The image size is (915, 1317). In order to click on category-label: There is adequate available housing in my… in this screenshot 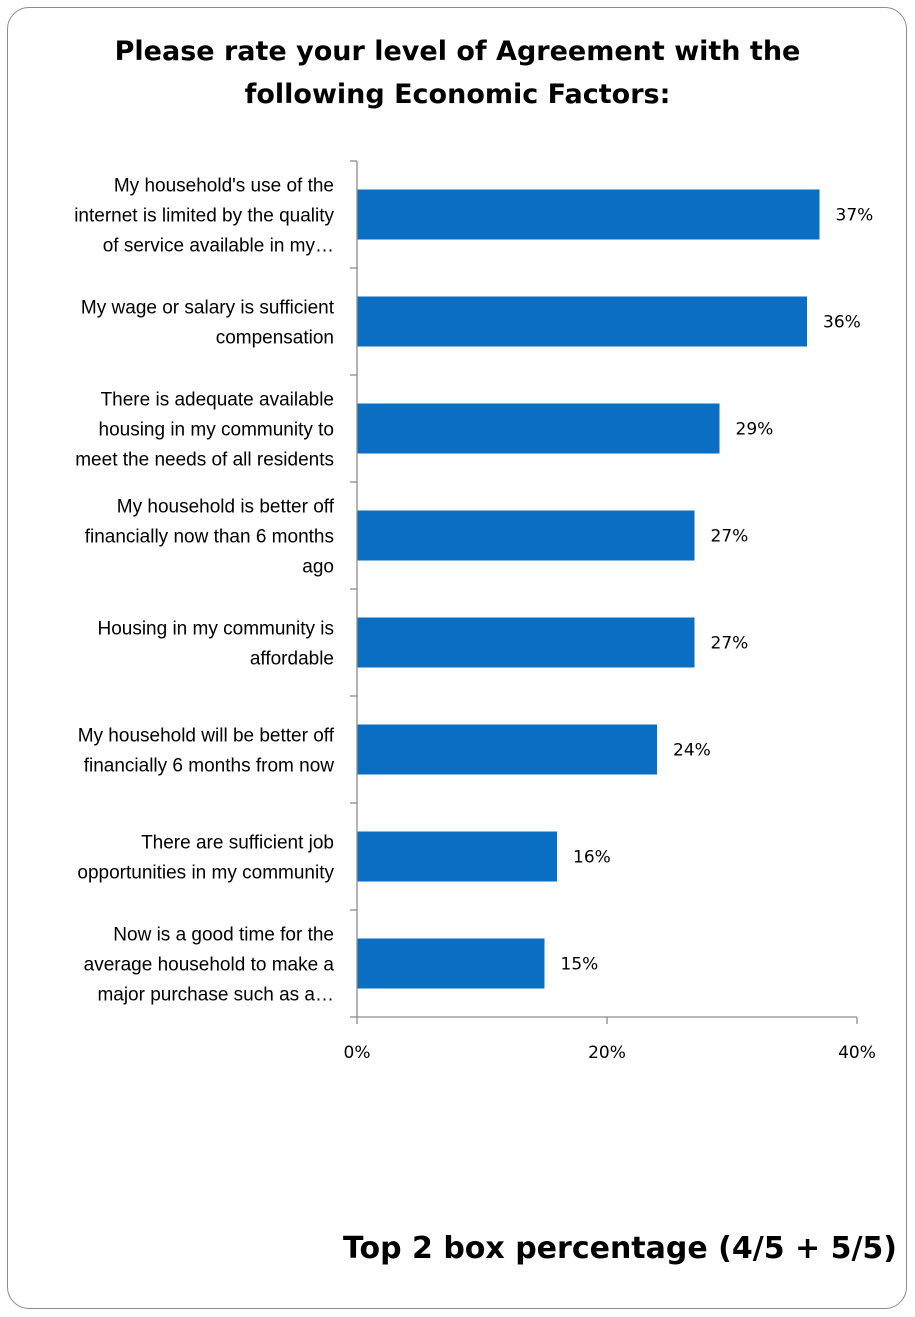, I will do `click(204, 430)`.